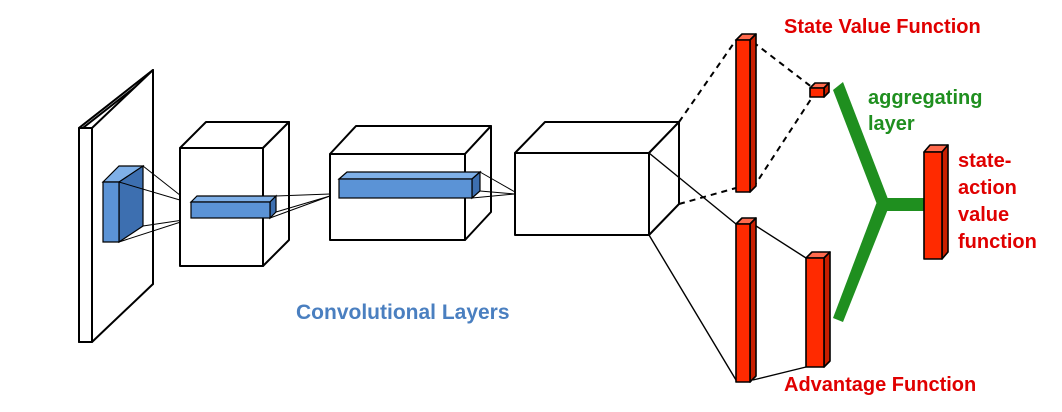 The width and height of the screenshot is (1062, 412). I want to click on state-value-unit, so click(819, 90).